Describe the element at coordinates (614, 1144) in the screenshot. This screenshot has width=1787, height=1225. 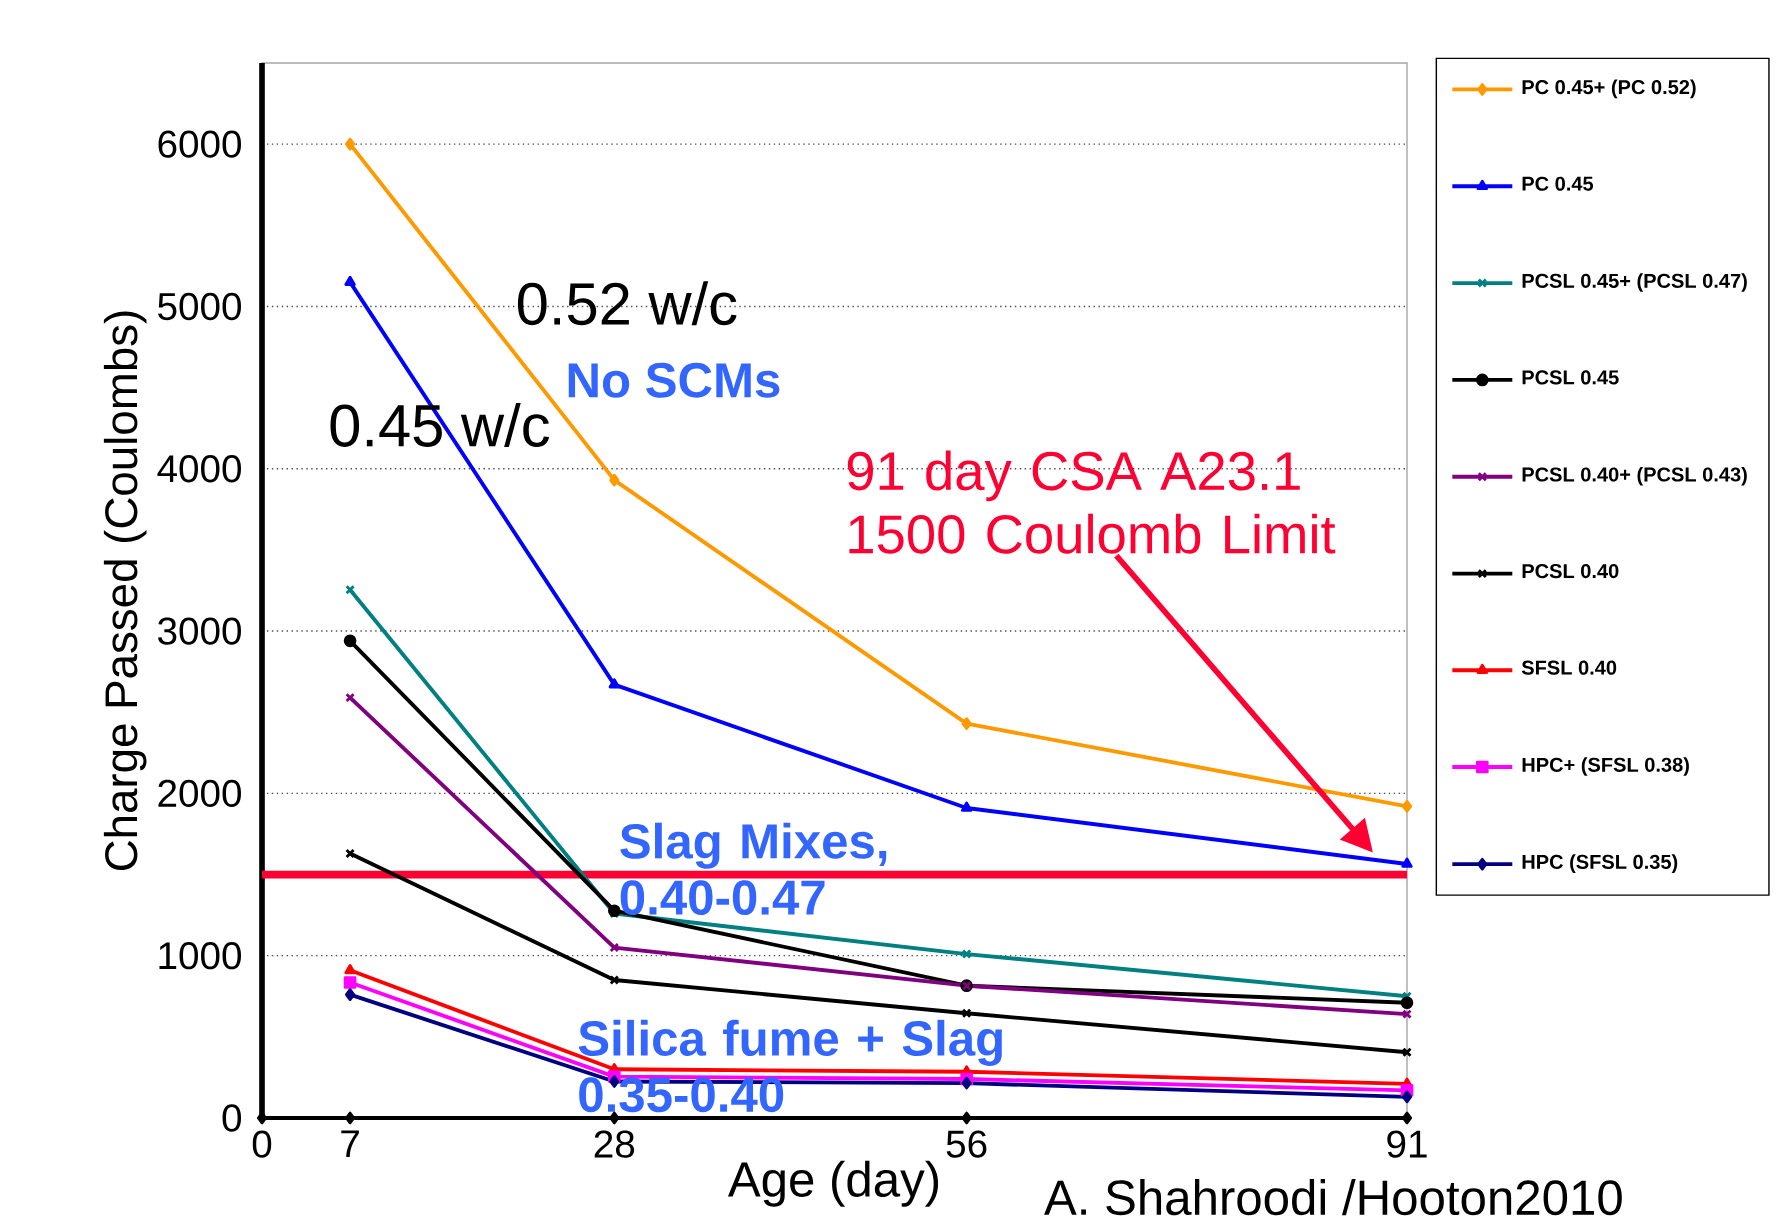
I see `x-tick-label: 28` at that location.